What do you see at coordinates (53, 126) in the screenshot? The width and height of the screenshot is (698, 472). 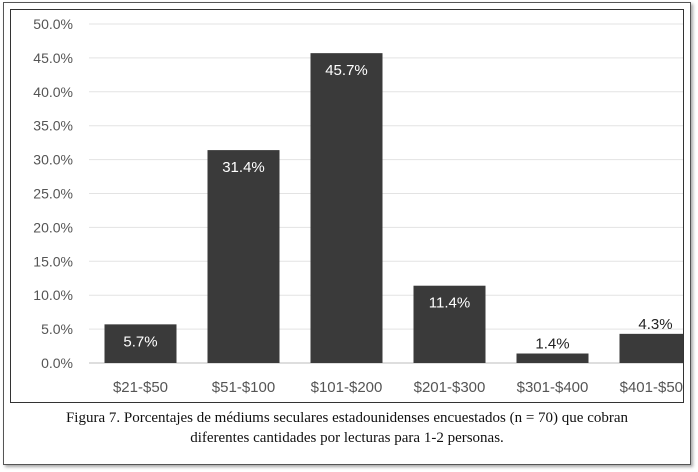 I see `y-tick-label: 35.0%` at bounding box center [53, 126].